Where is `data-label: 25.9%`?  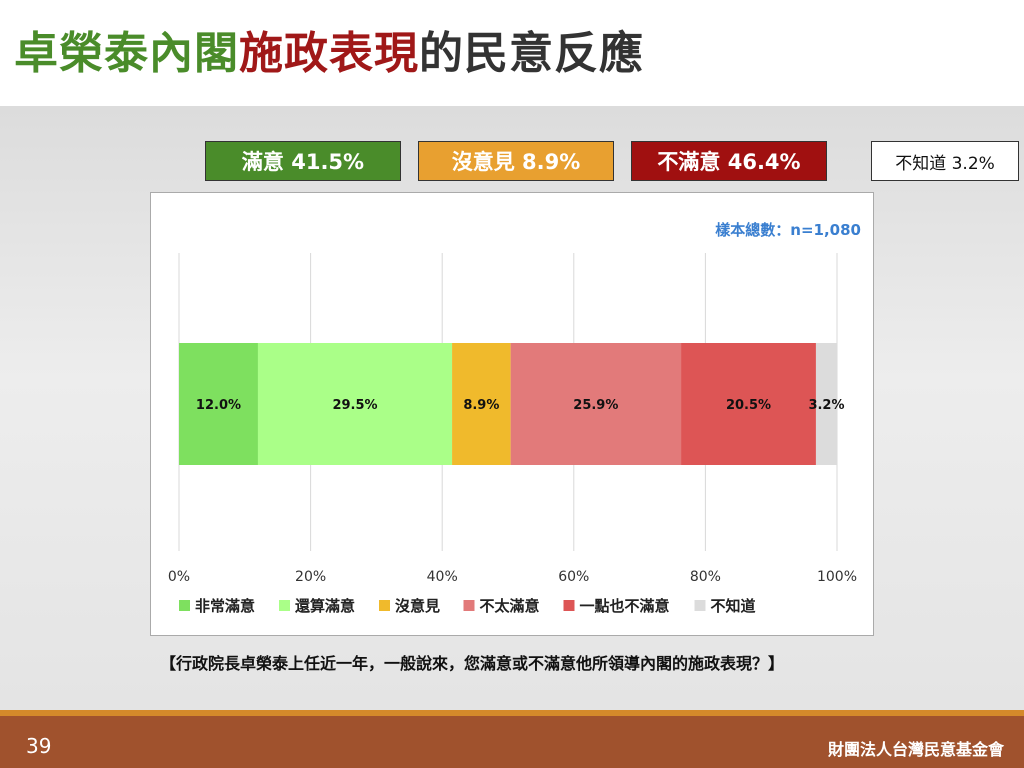 data-label: 25.9% is located at coordinates (595, 405).